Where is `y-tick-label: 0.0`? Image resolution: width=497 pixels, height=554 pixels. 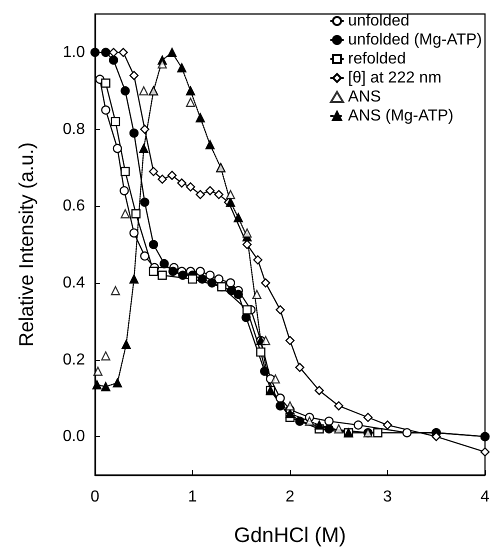
y-tick-label: 0.0 is located at coordinates (74, 437).